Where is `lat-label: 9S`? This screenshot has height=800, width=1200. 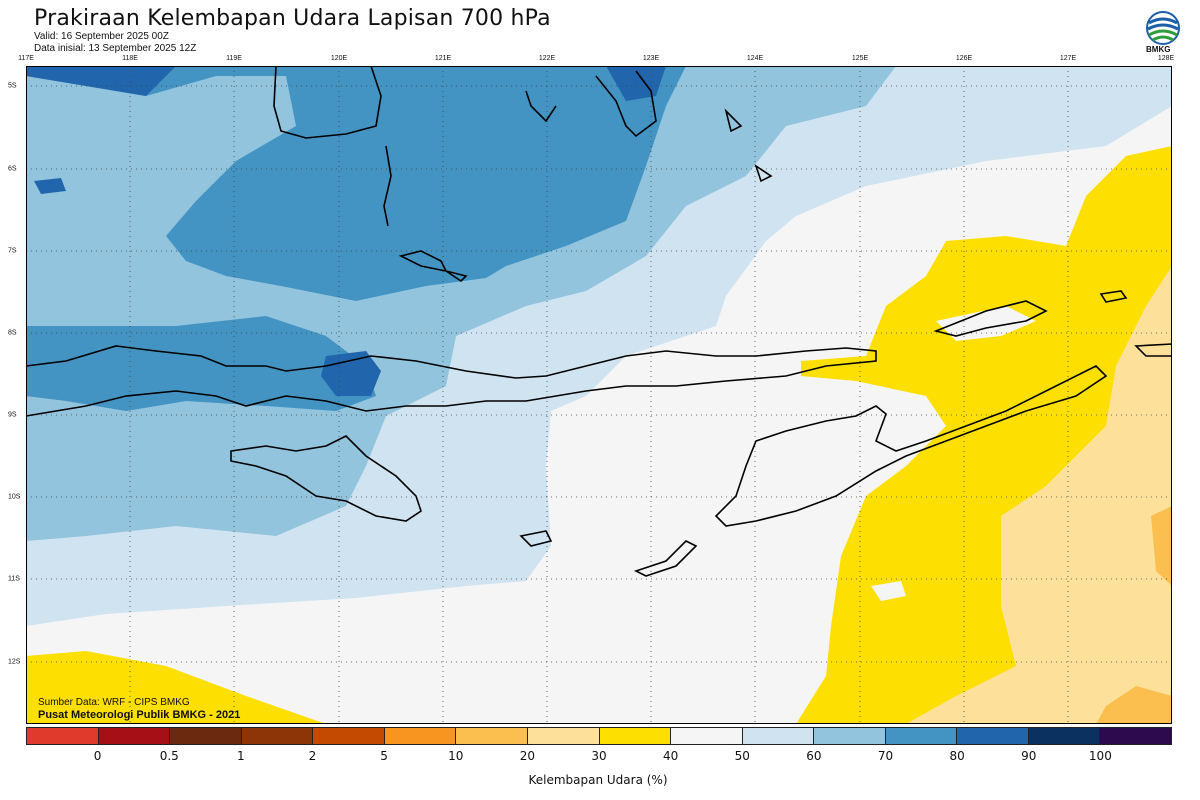
lat-label: 9S is located at coordinates (12, 415).